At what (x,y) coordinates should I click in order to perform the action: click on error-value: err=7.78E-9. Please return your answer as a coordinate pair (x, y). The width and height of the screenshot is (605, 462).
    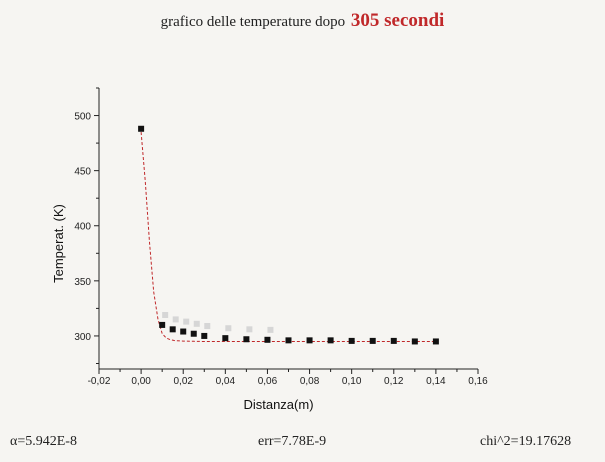
    Looking at the image, I should click on (292, 441).